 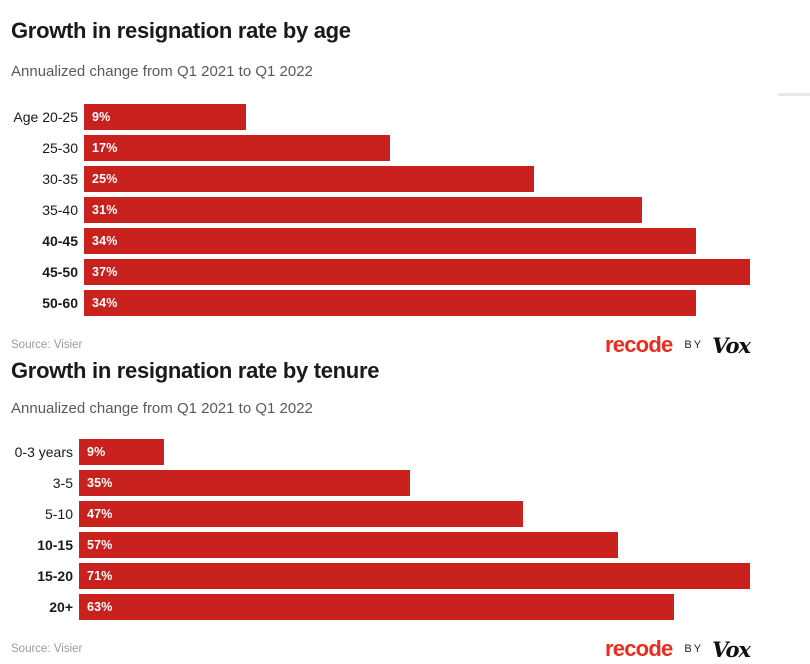 I want to click on chart-row: 35-40 31%, so click(x=405, y=209).